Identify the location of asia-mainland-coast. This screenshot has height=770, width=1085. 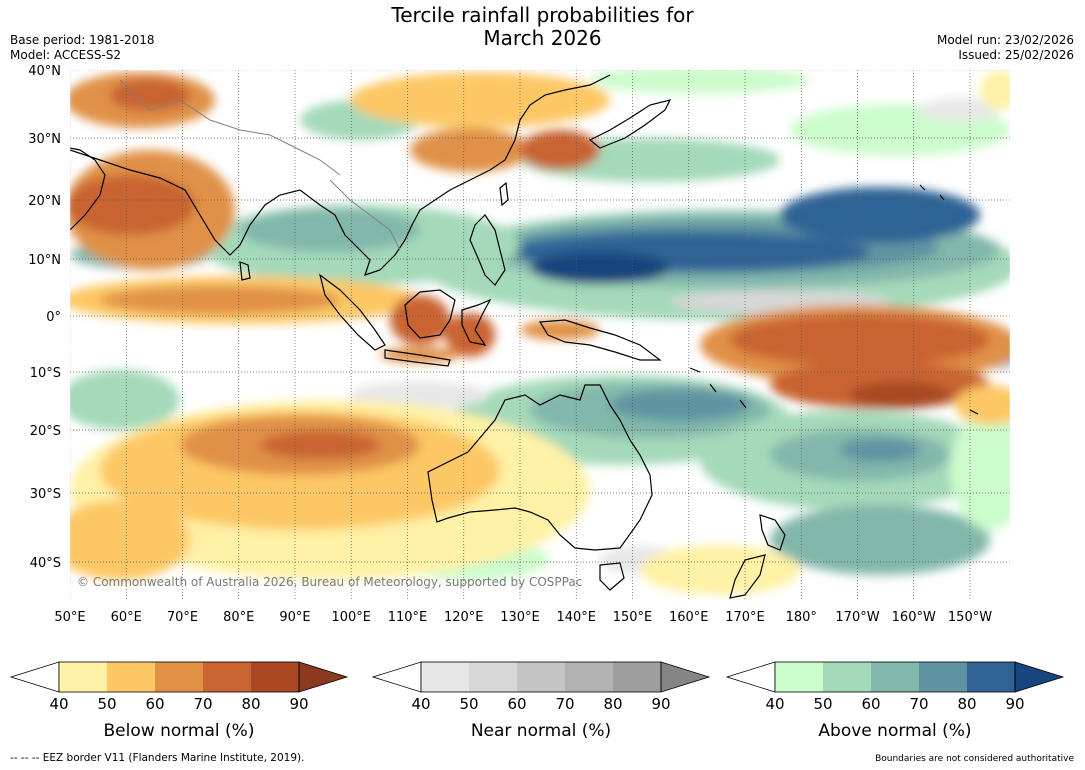
(340, 175).